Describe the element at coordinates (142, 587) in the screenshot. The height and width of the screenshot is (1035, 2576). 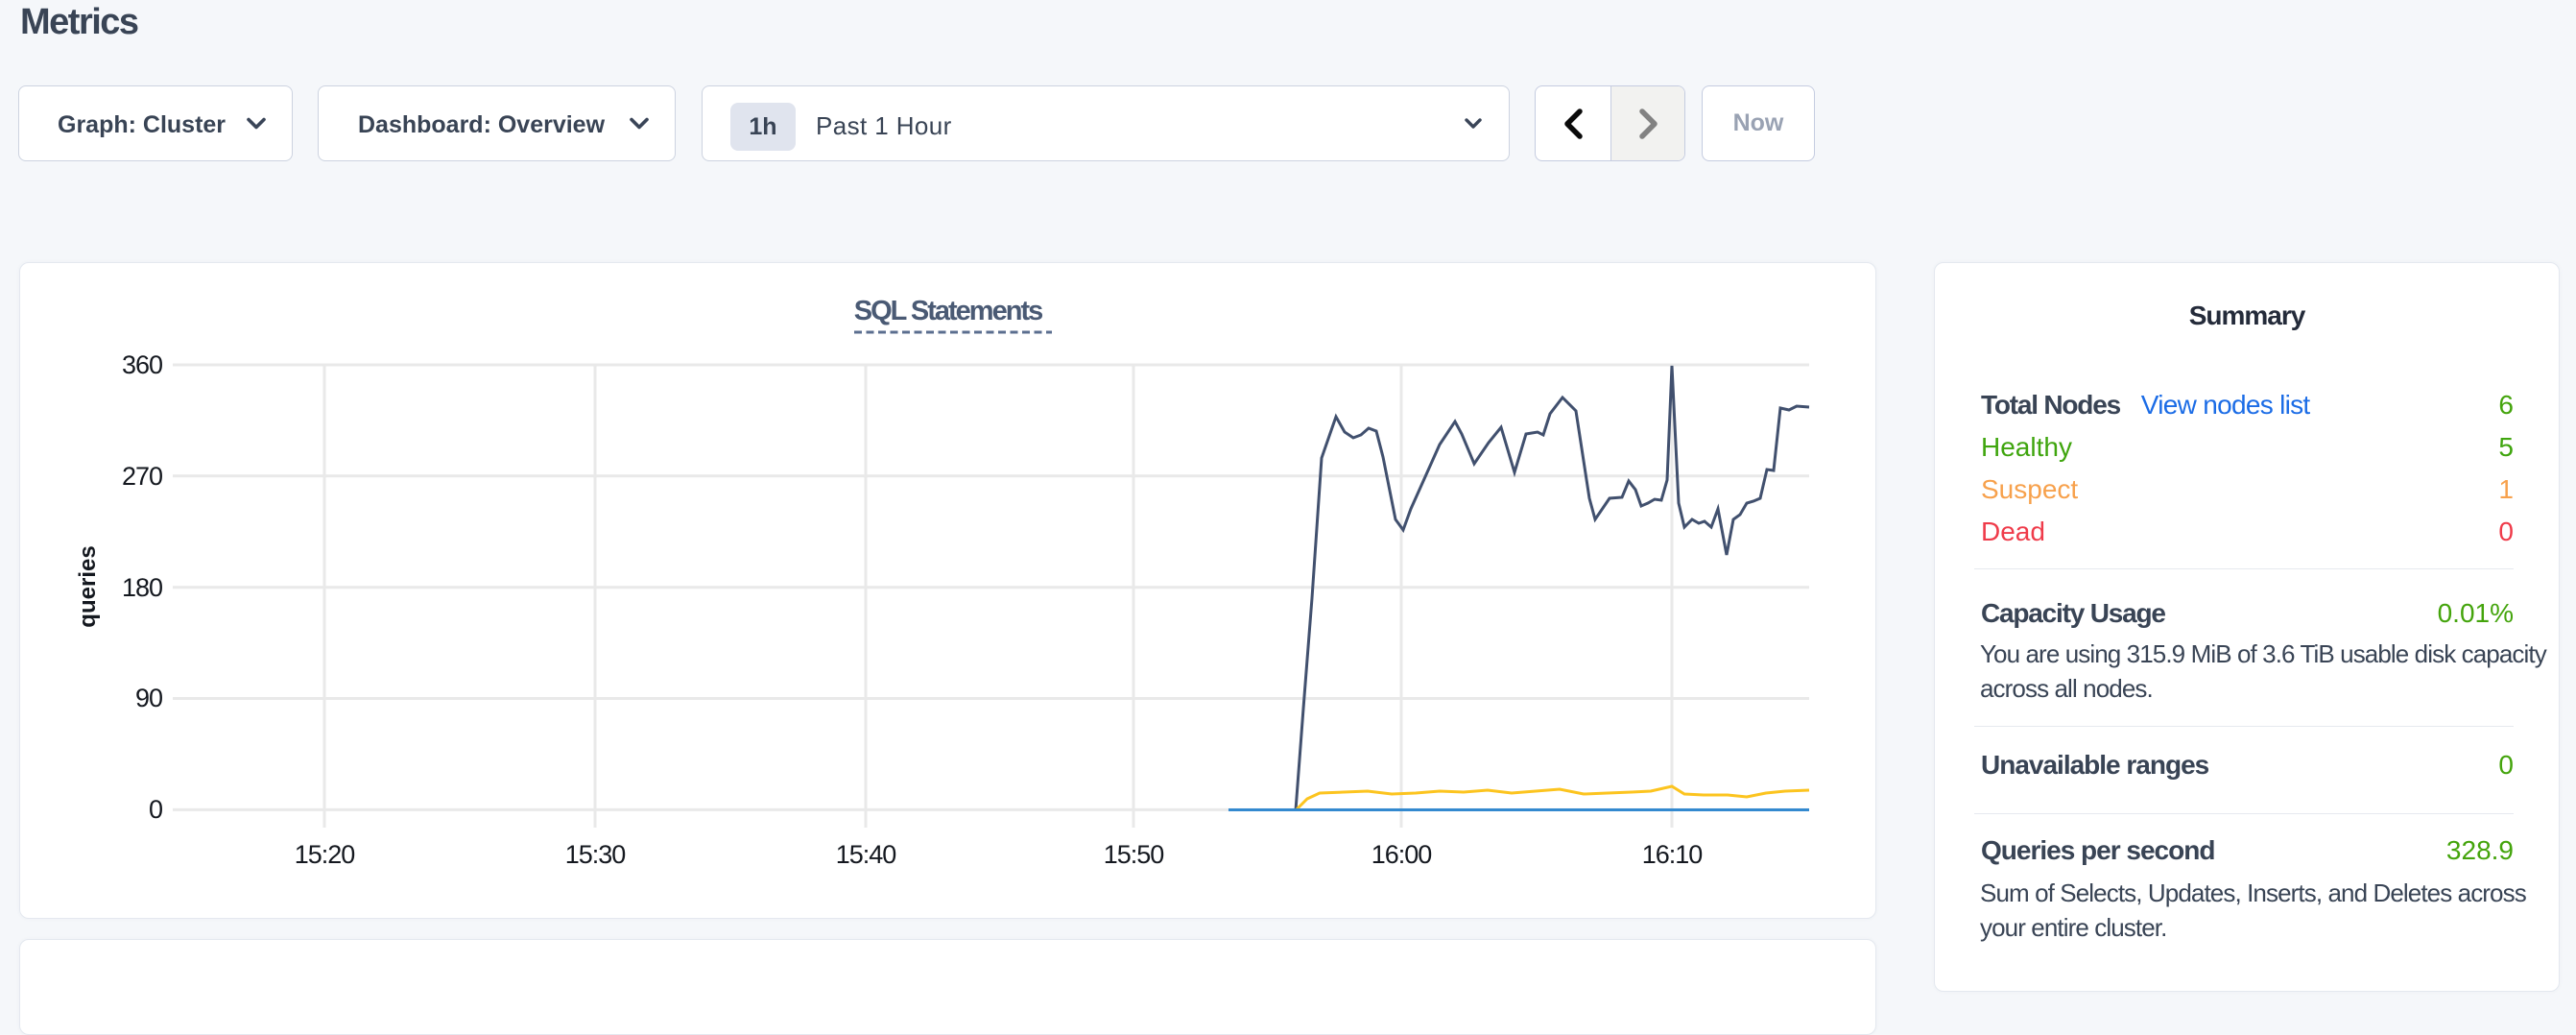
I see `svg-text: 180` at that location.